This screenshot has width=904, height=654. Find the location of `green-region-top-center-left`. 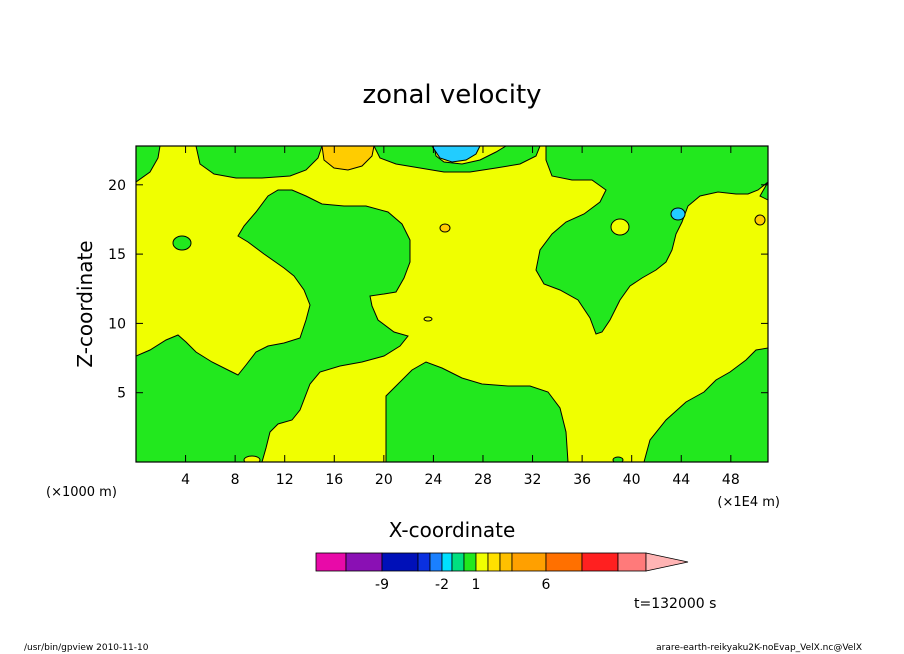

green-region-top-center-left is located at coordinates (259, 162).